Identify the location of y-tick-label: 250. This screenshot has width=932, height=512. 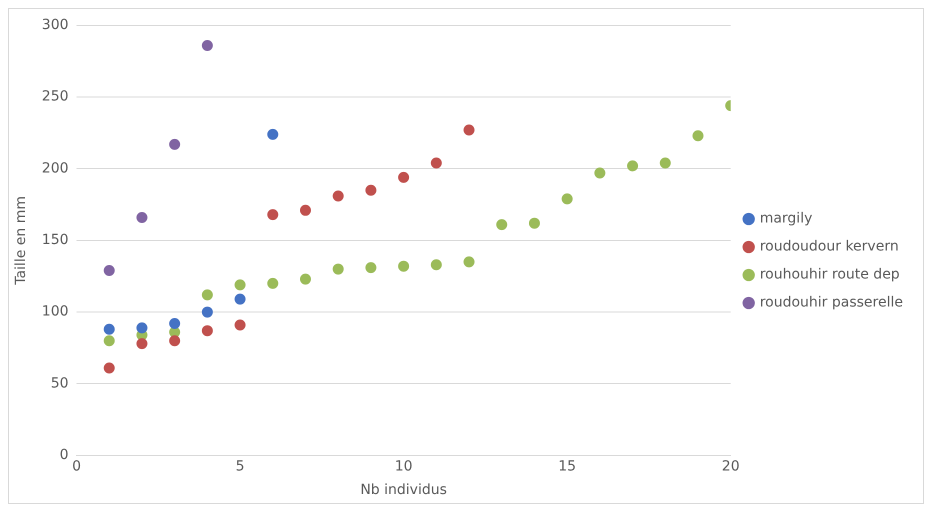
(55, 96).